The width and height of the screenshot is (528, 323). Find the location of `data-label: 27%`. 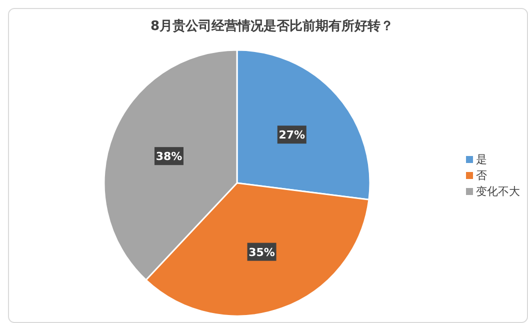

data-label: 27% is located at coordinates (292, 135).